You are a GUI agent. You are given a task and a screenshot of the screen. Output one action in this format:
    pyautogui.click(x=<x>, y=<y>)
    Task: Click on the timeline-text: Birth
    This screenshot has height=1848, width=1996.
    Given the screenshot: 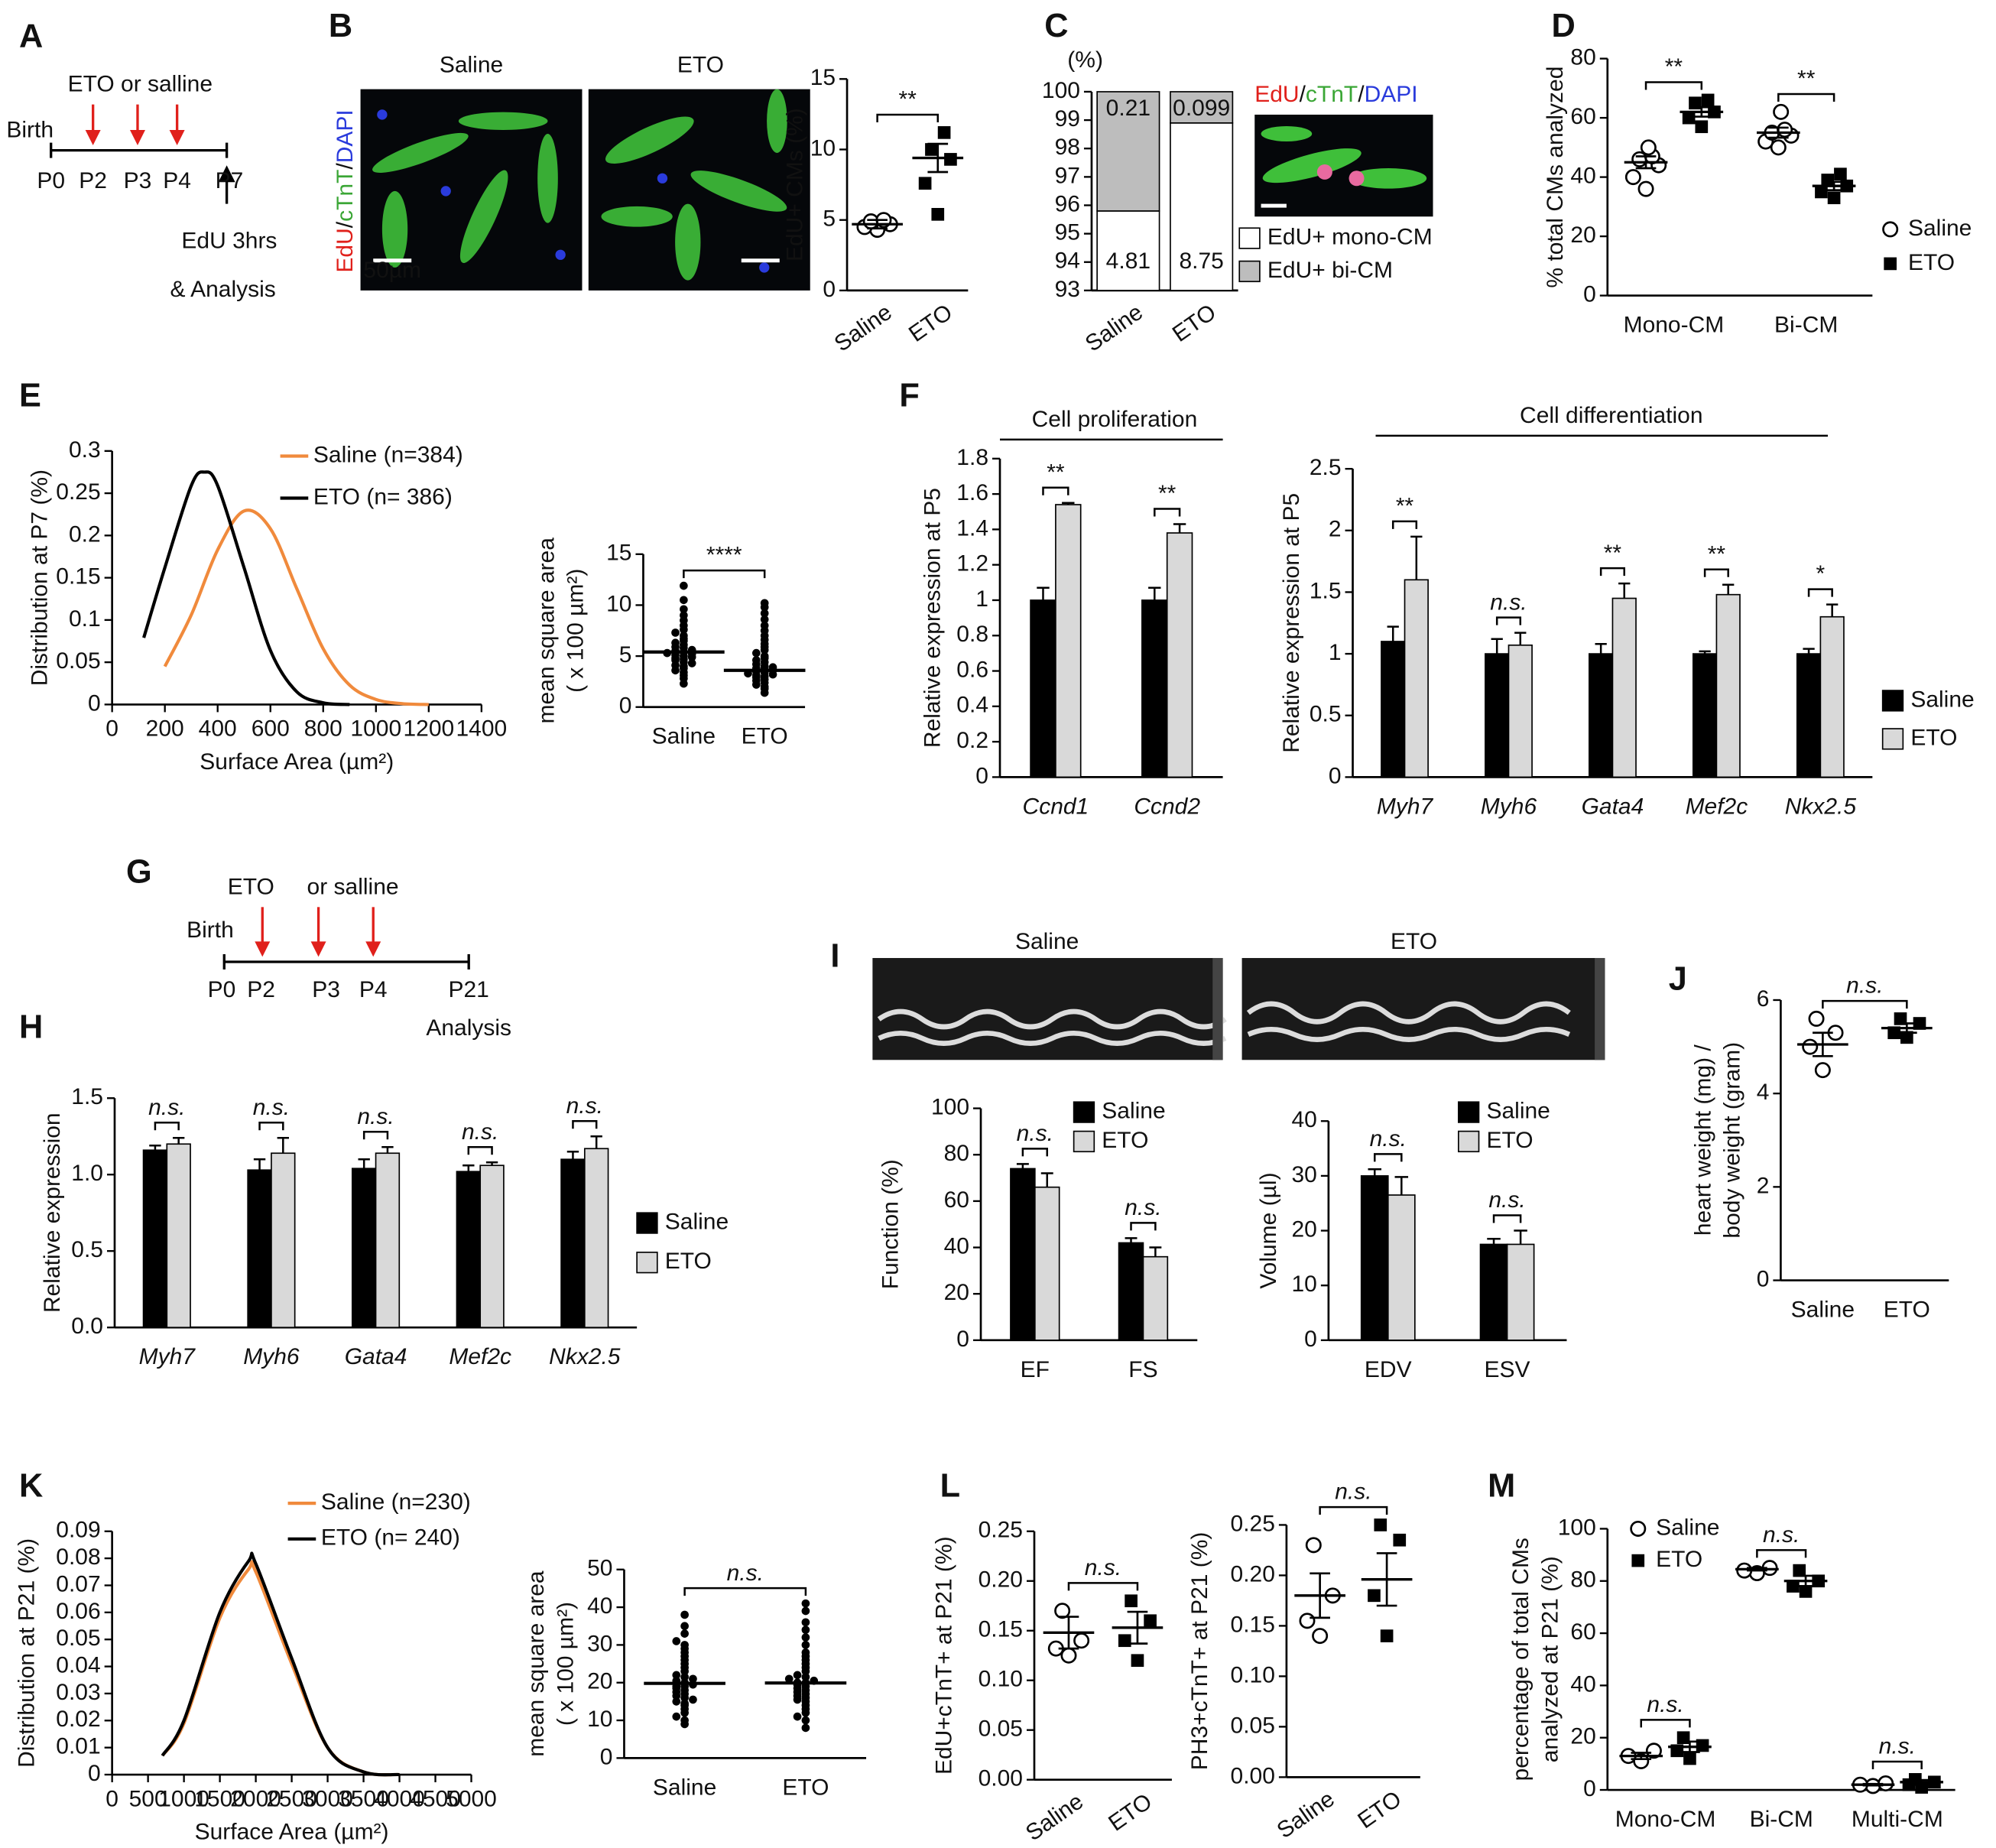 What is the action you would take?
    pyautogui.click(x=30, y=130)
    